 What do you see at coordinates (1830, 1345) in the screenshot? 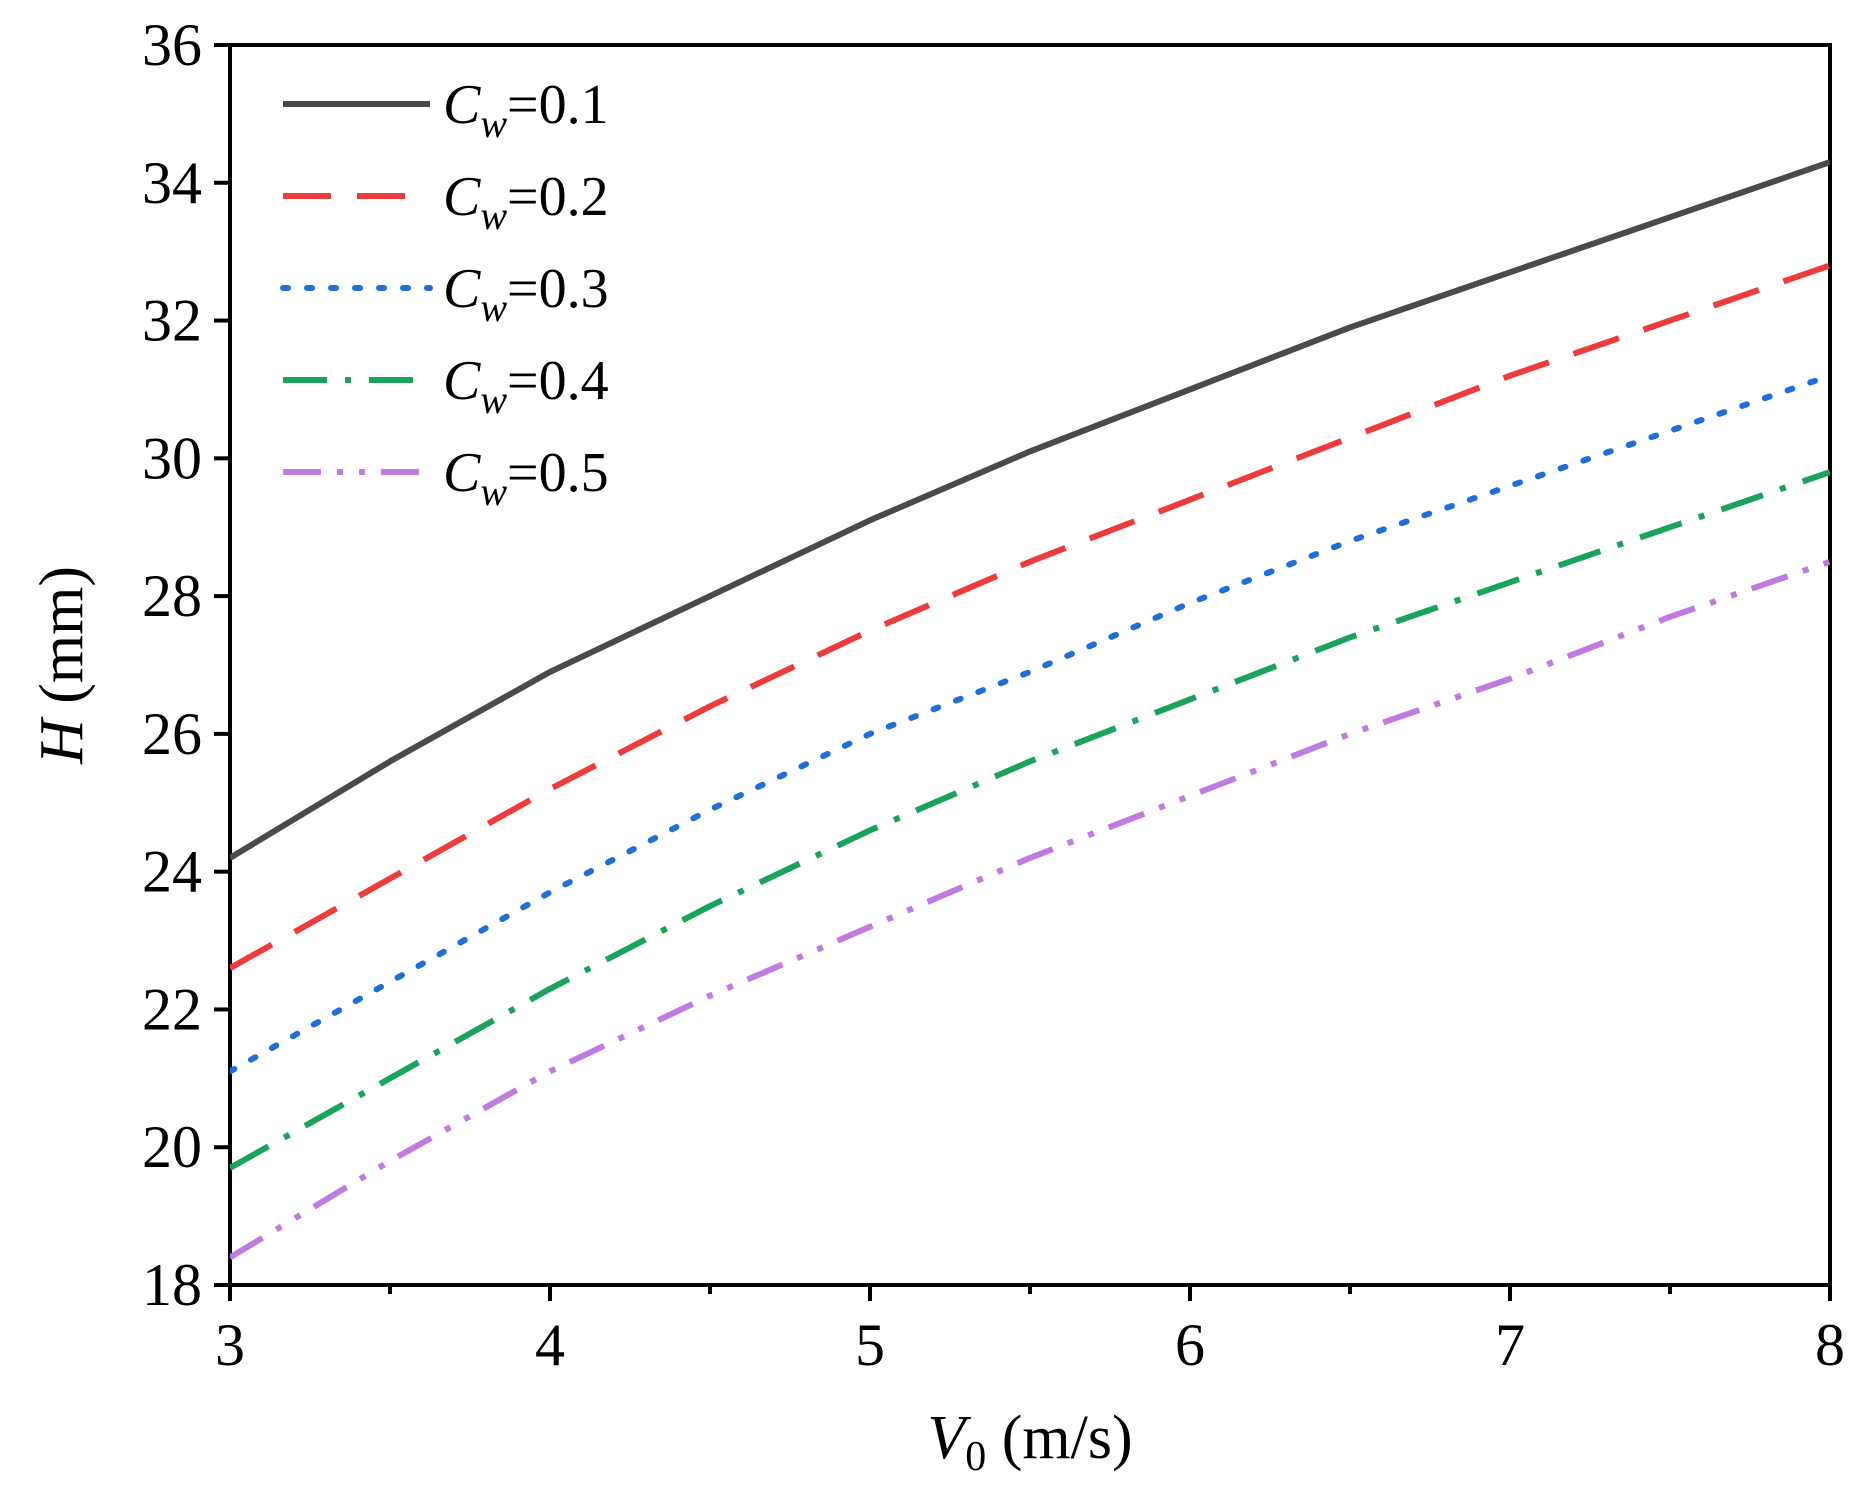
I see `x-tick-label: 8` at bounding box center [1830, 1345].